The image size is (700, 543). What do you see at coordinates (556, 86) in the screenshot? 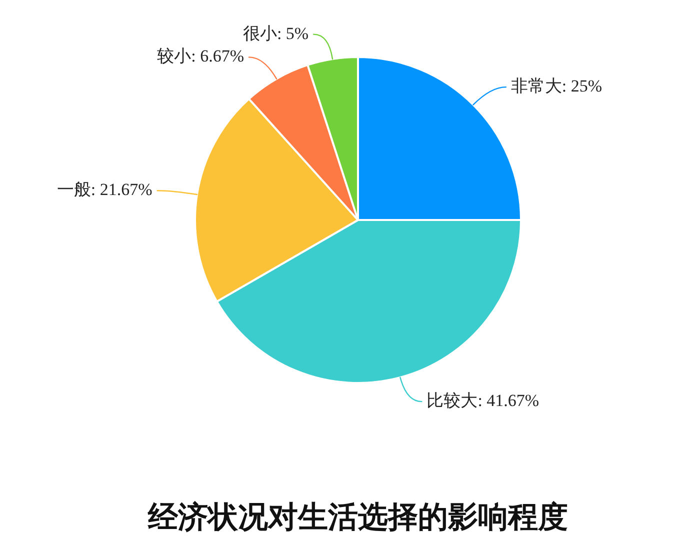
I see `slice-label: 非常大: 25%` at bounding box center [556, 86].